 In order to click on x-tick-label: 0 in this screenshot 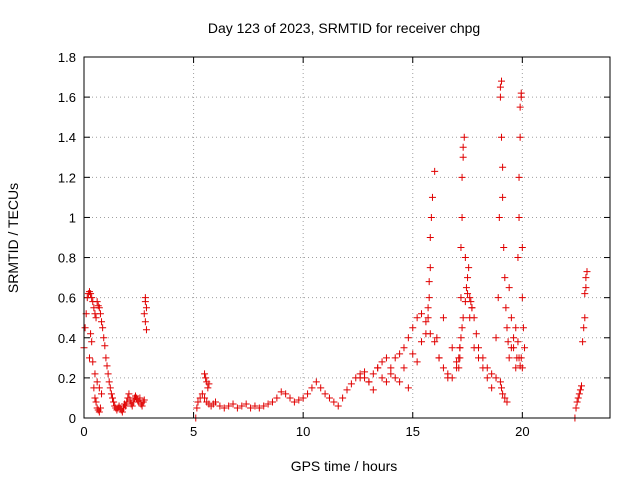, I will do `click(83, 431)`.